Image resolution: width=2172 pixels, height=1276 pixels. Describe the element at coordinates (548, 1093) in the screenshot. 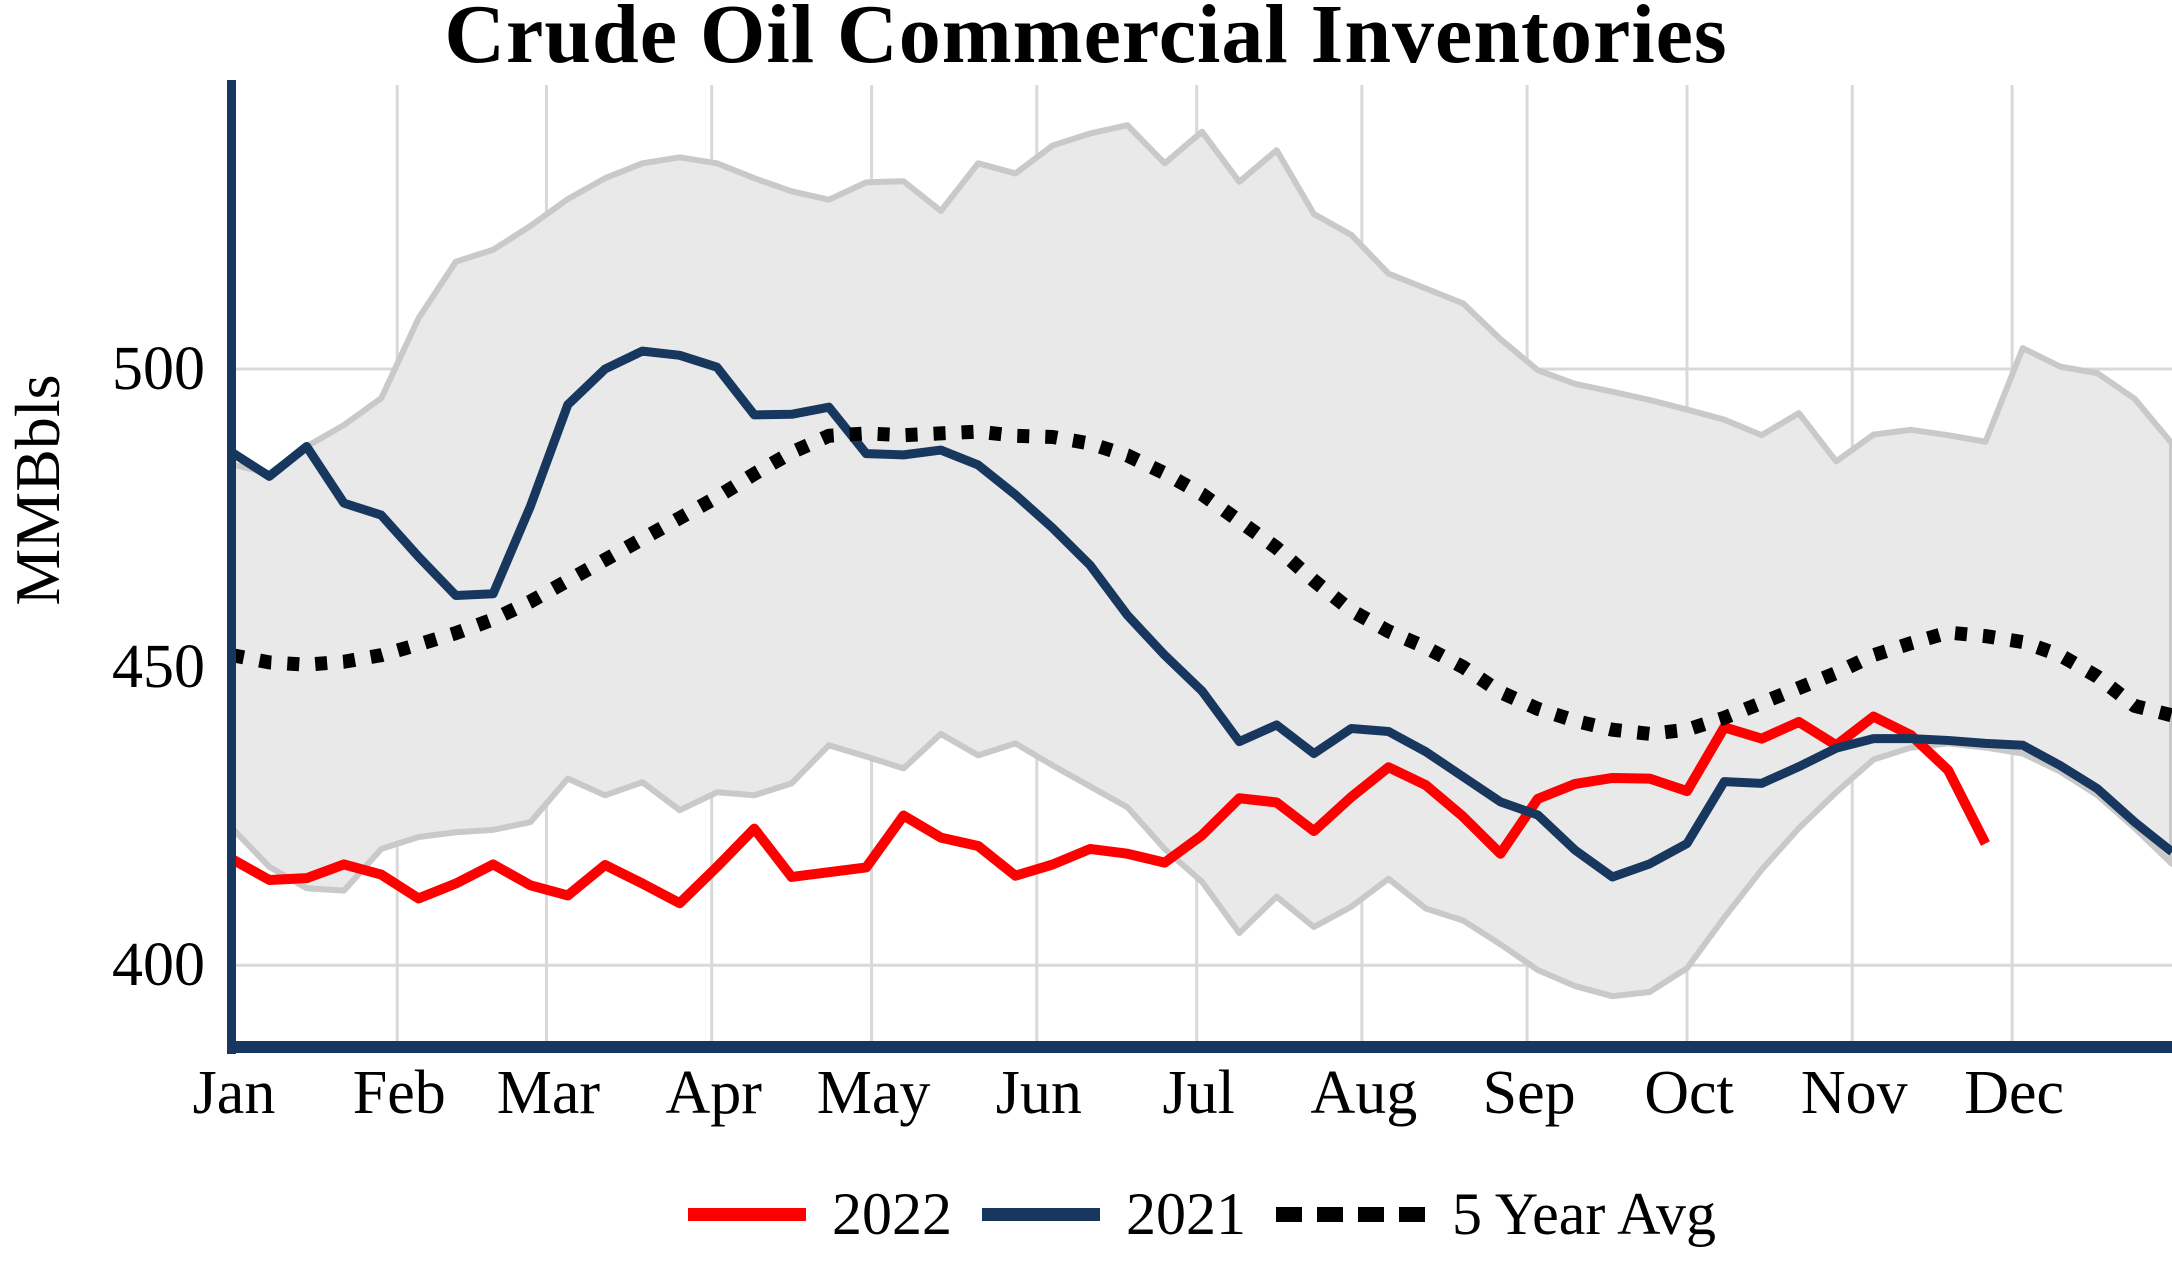

I see `x-tick-Mar: Mar` at that location.